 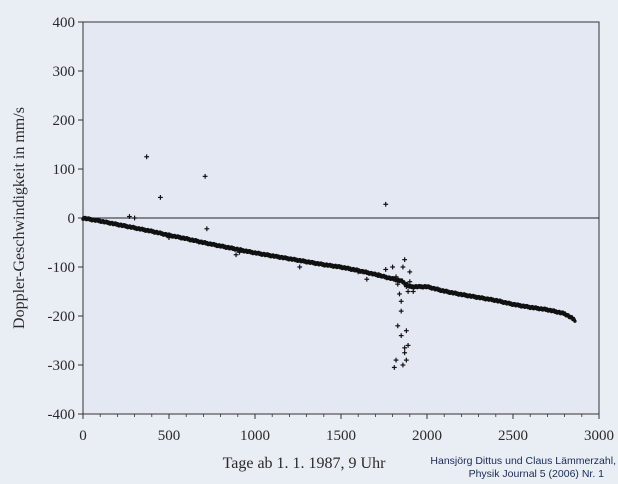 I want to click on y-tick-label: 100, so click(x=64, y=170).